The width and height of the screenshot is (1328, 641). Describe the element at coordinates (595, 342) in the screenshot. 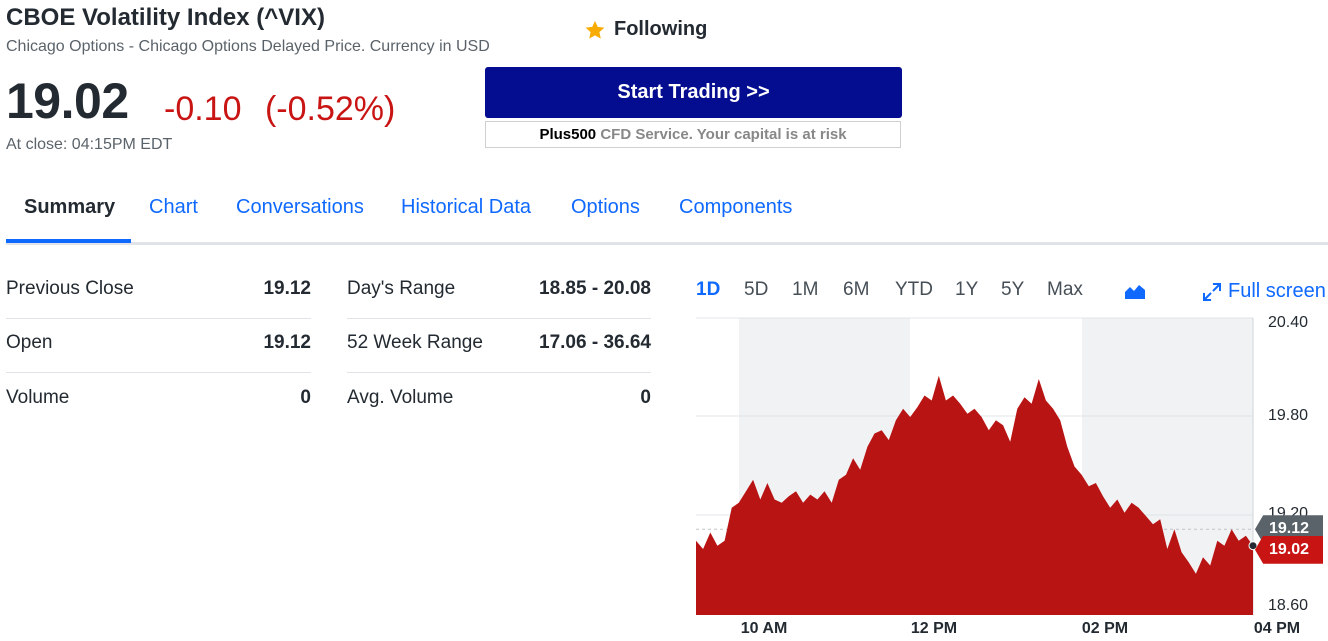

I see `stat-value: 17.06 - 36.64` at that location.